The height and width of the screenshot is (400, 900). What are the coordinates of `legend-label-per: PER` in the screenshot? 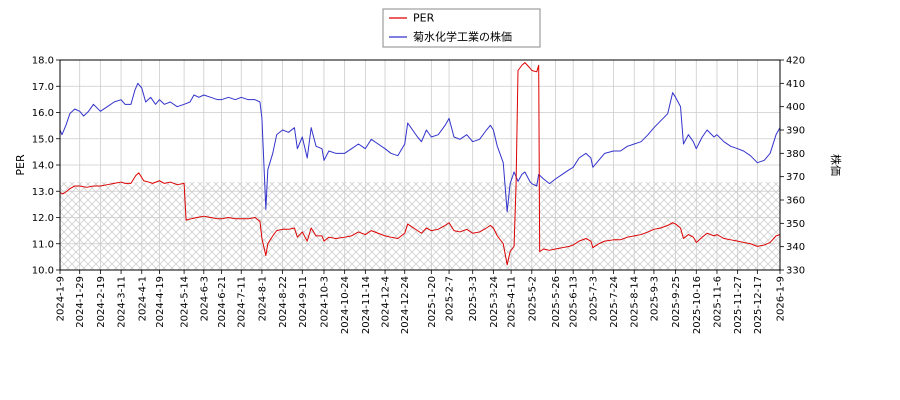 It's located at (424, 18).